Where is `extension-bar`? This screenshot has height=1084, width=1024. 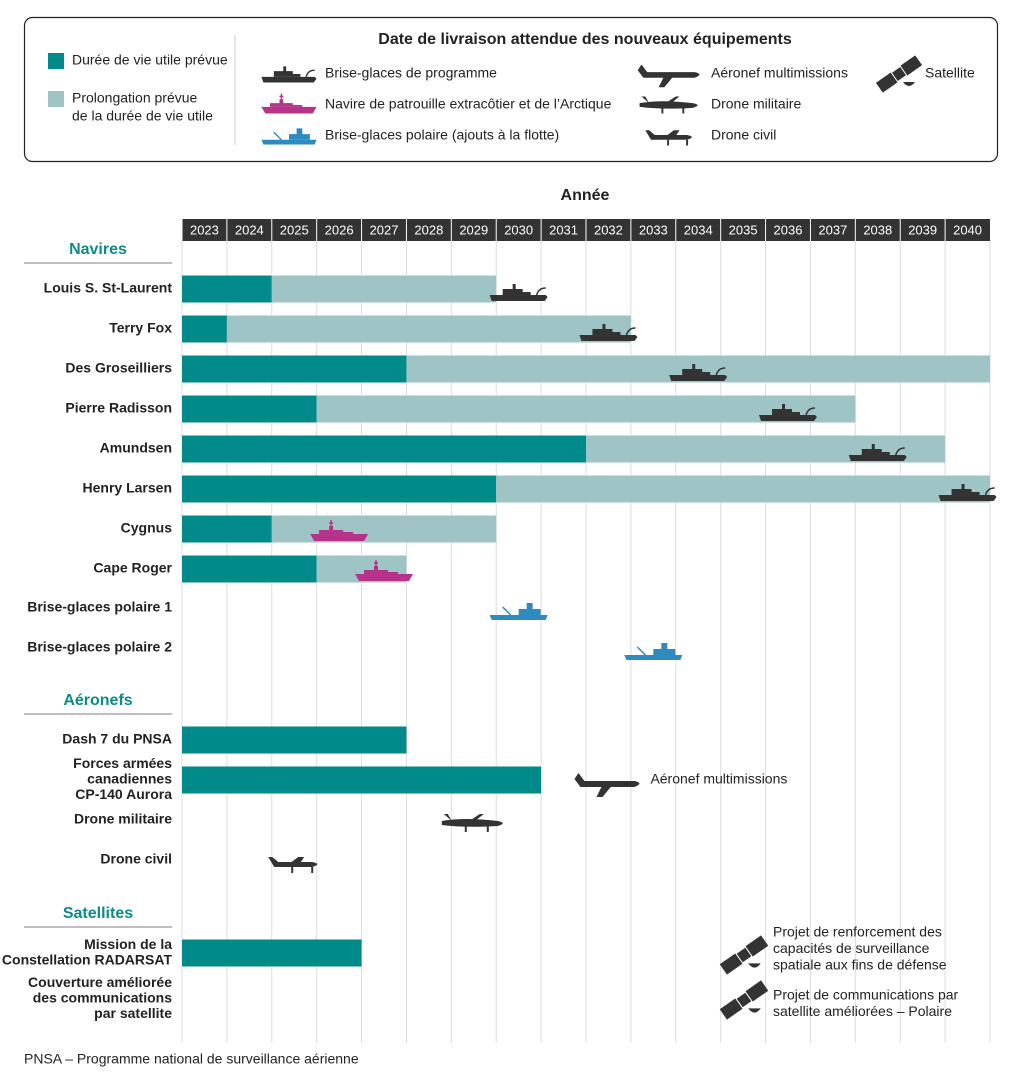 extension-bar is located at coordinates (743, 489).